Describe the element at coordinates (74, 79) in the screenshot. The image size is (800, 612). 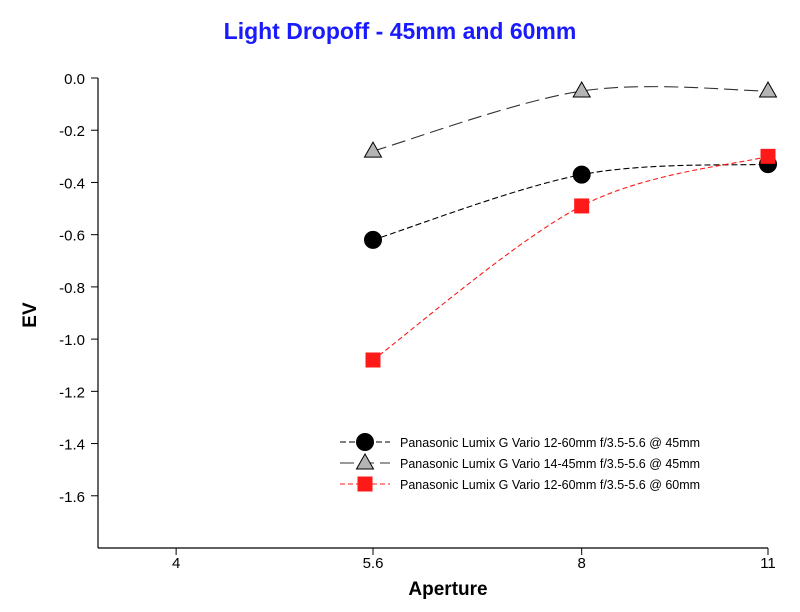
I see `y-tick-label: 0.0` at that location.